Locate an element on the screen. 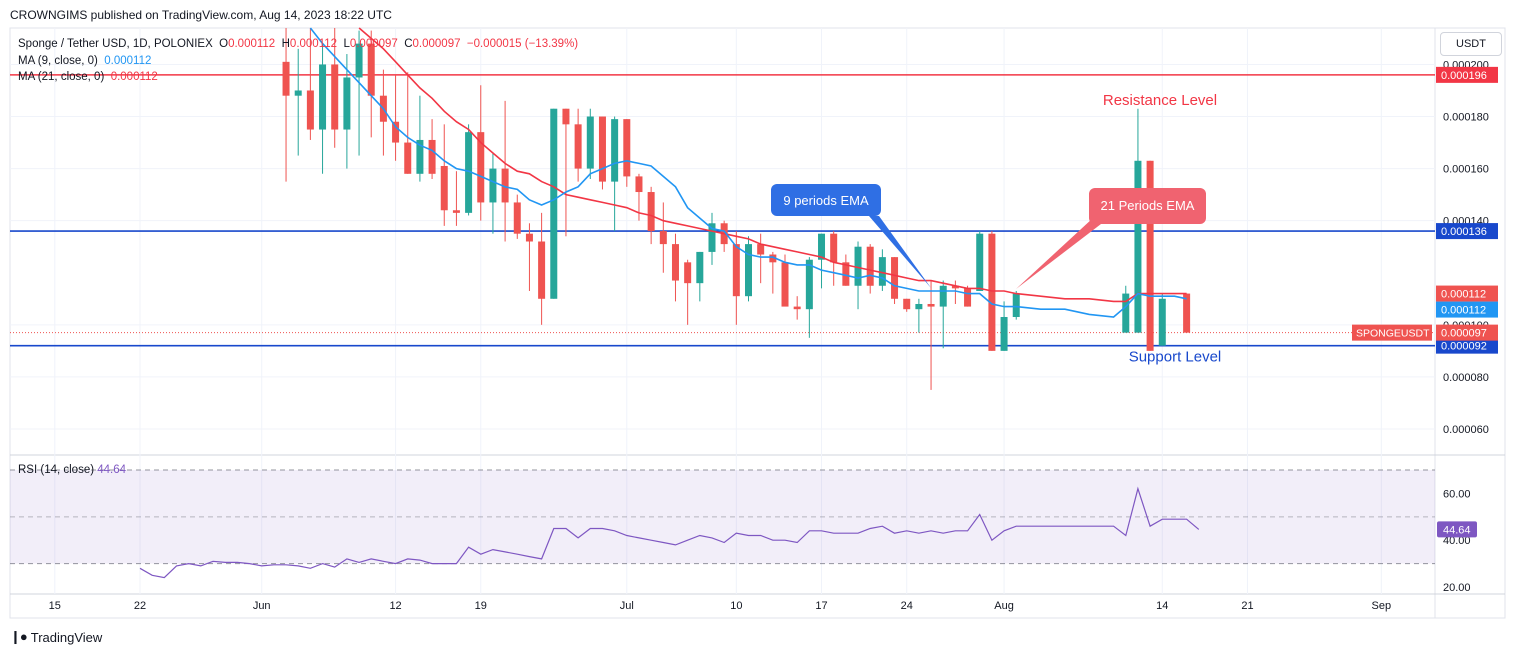  legend-symbol: Sponge / Tether USD, 1D, POLONIEX is located at coordinates (115, 44).